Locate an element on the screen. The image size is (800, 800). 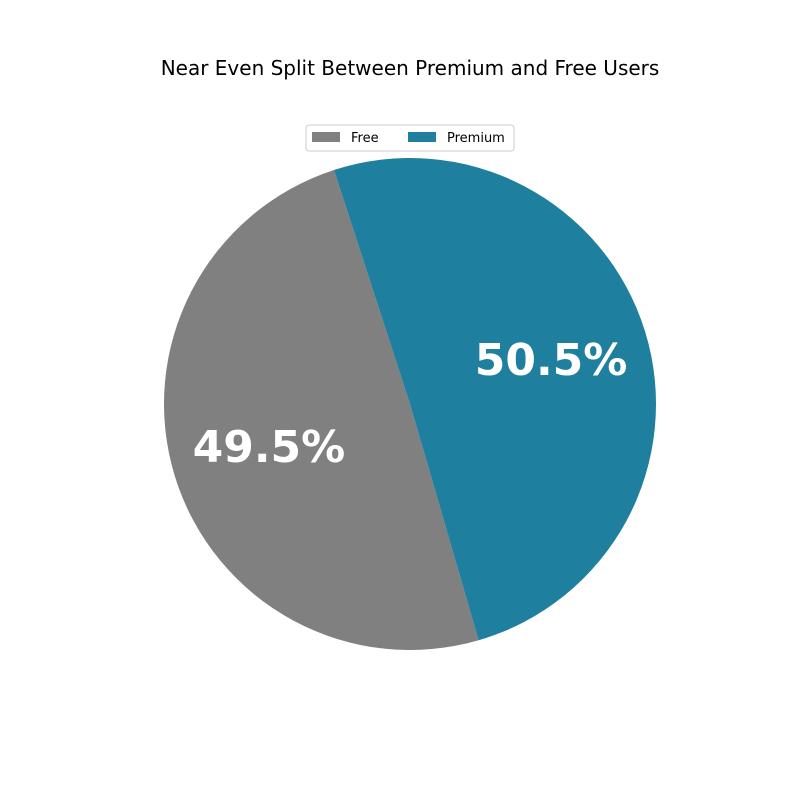
percent-labels: 49.5% 50.5% is located at coordinates (410, 404).